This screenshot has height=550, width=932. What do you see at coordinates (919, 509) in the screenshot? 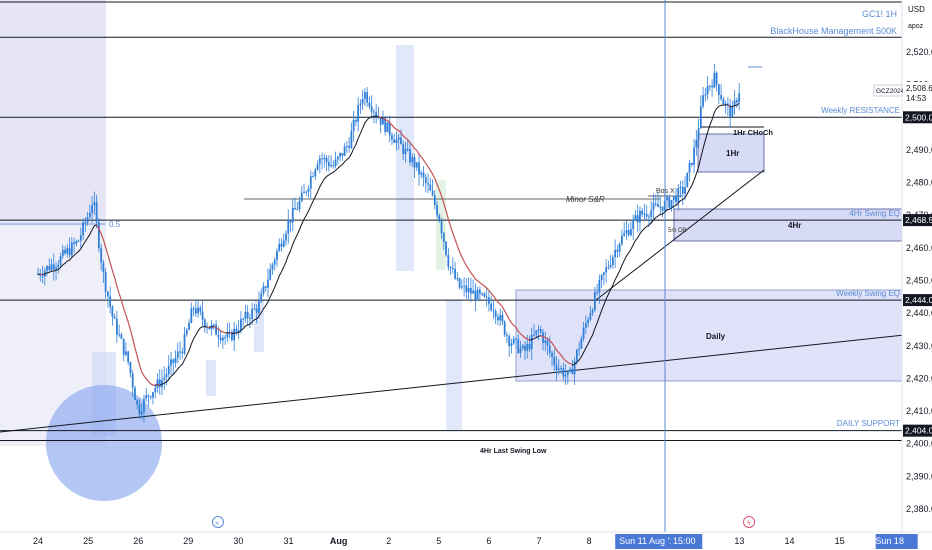
I see `y-tick-label: 2,380.0` at bounding box center [919, 509].